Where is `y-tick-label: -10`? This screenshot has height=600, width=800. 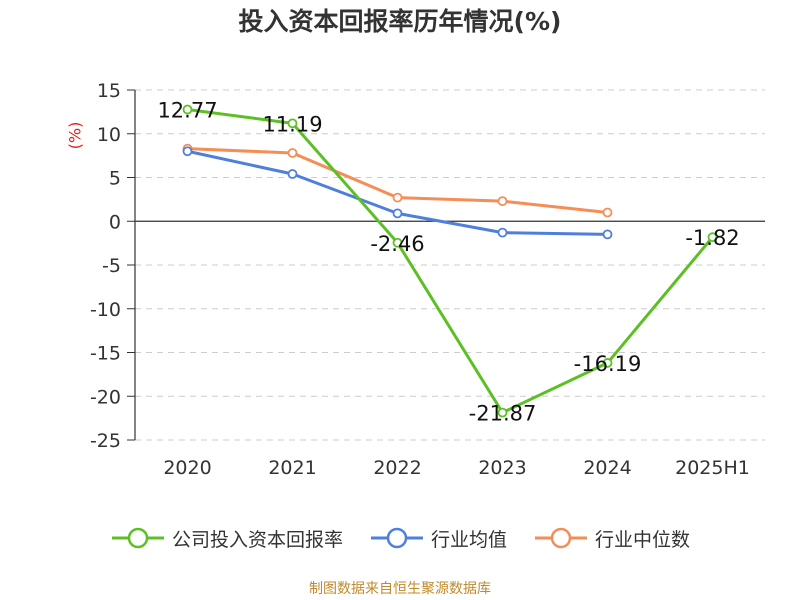 y-tick-label: -10 is located at coordinates (105, 310).